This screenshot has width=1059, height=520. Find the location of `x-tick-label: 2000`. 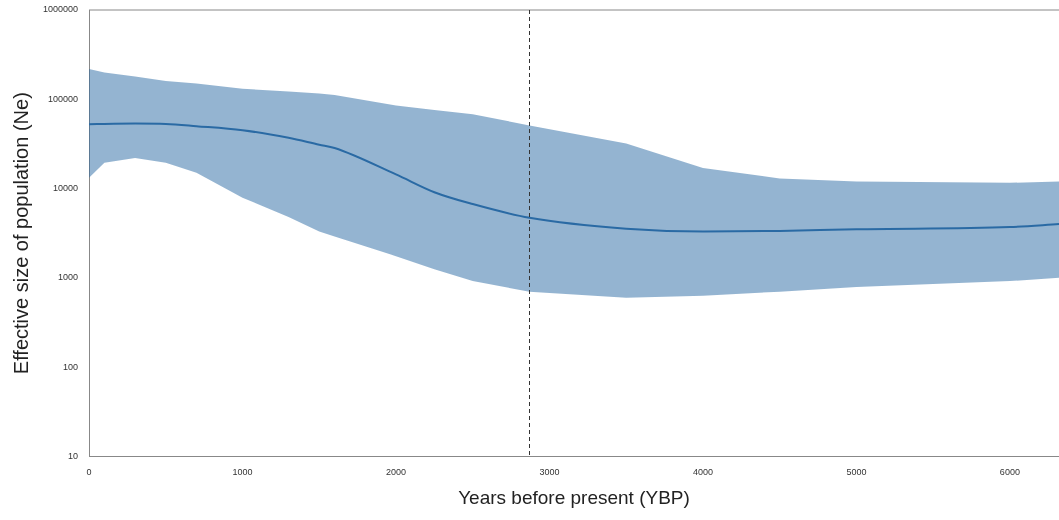

x-tick-label: 2000 is located at coordinates (395, 472).